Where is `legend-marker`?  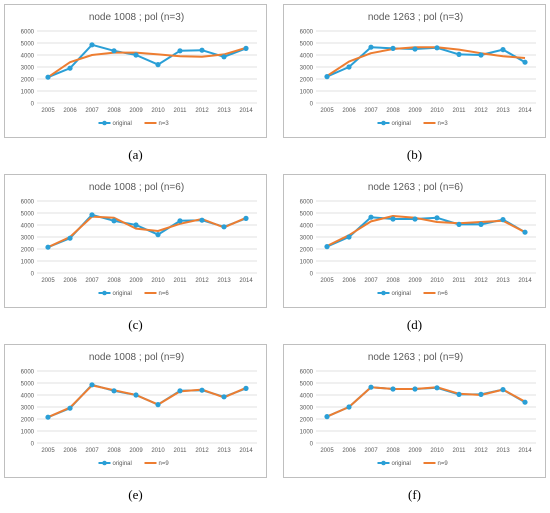
legend-marker is located at coordinates (383, 123).